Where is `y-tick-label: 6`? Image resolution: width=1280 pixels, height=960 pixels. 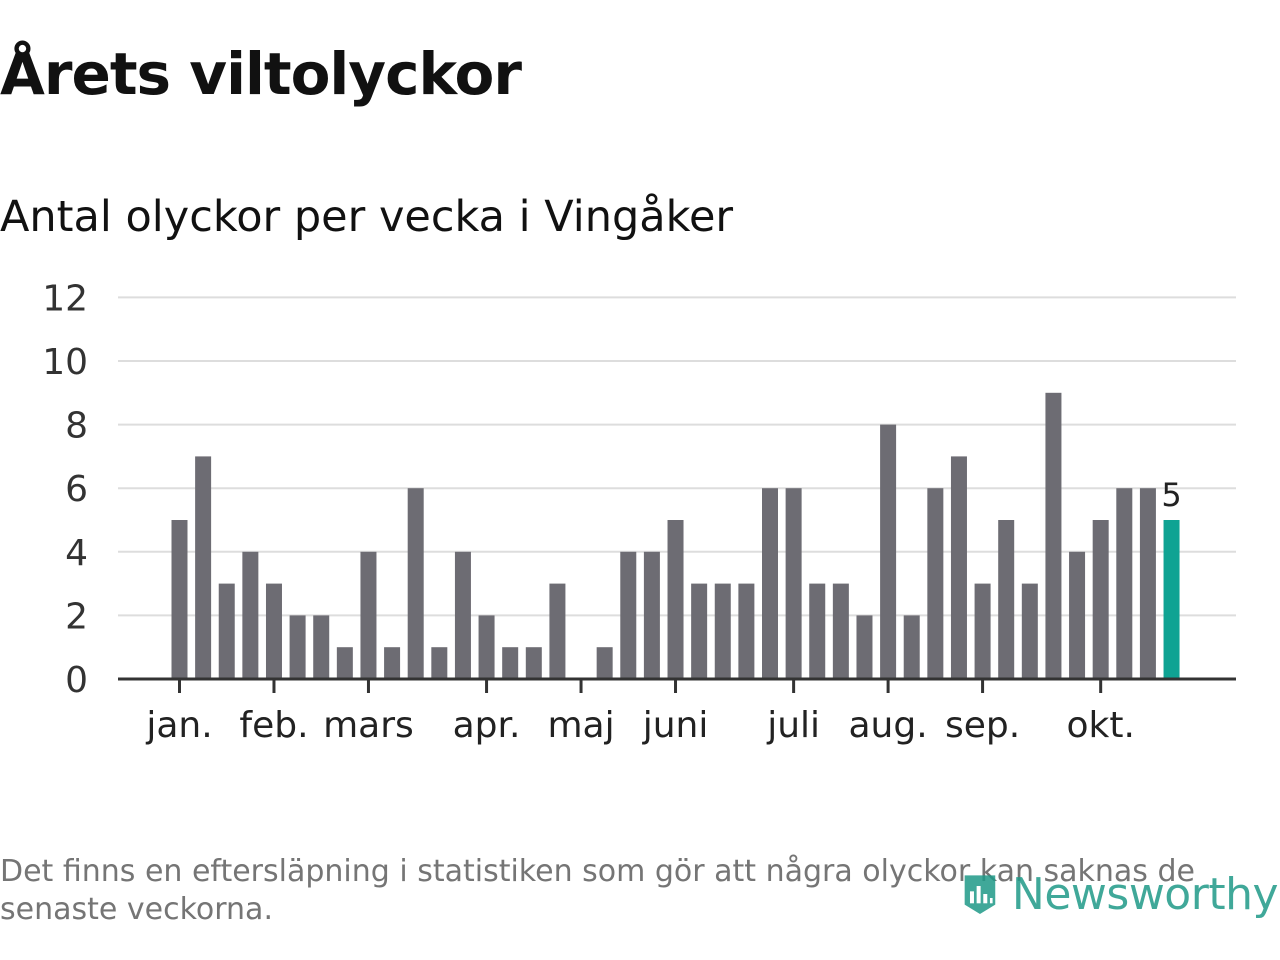
y-tick-label: 6 is located at coordinates (76, 489).